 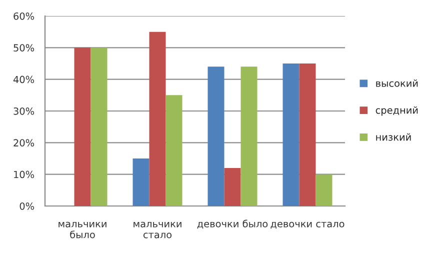 What do you see at coordinates (397, 83) in the screenshot?
I see `legend-label: высокий` at bounding box center [397, 83].